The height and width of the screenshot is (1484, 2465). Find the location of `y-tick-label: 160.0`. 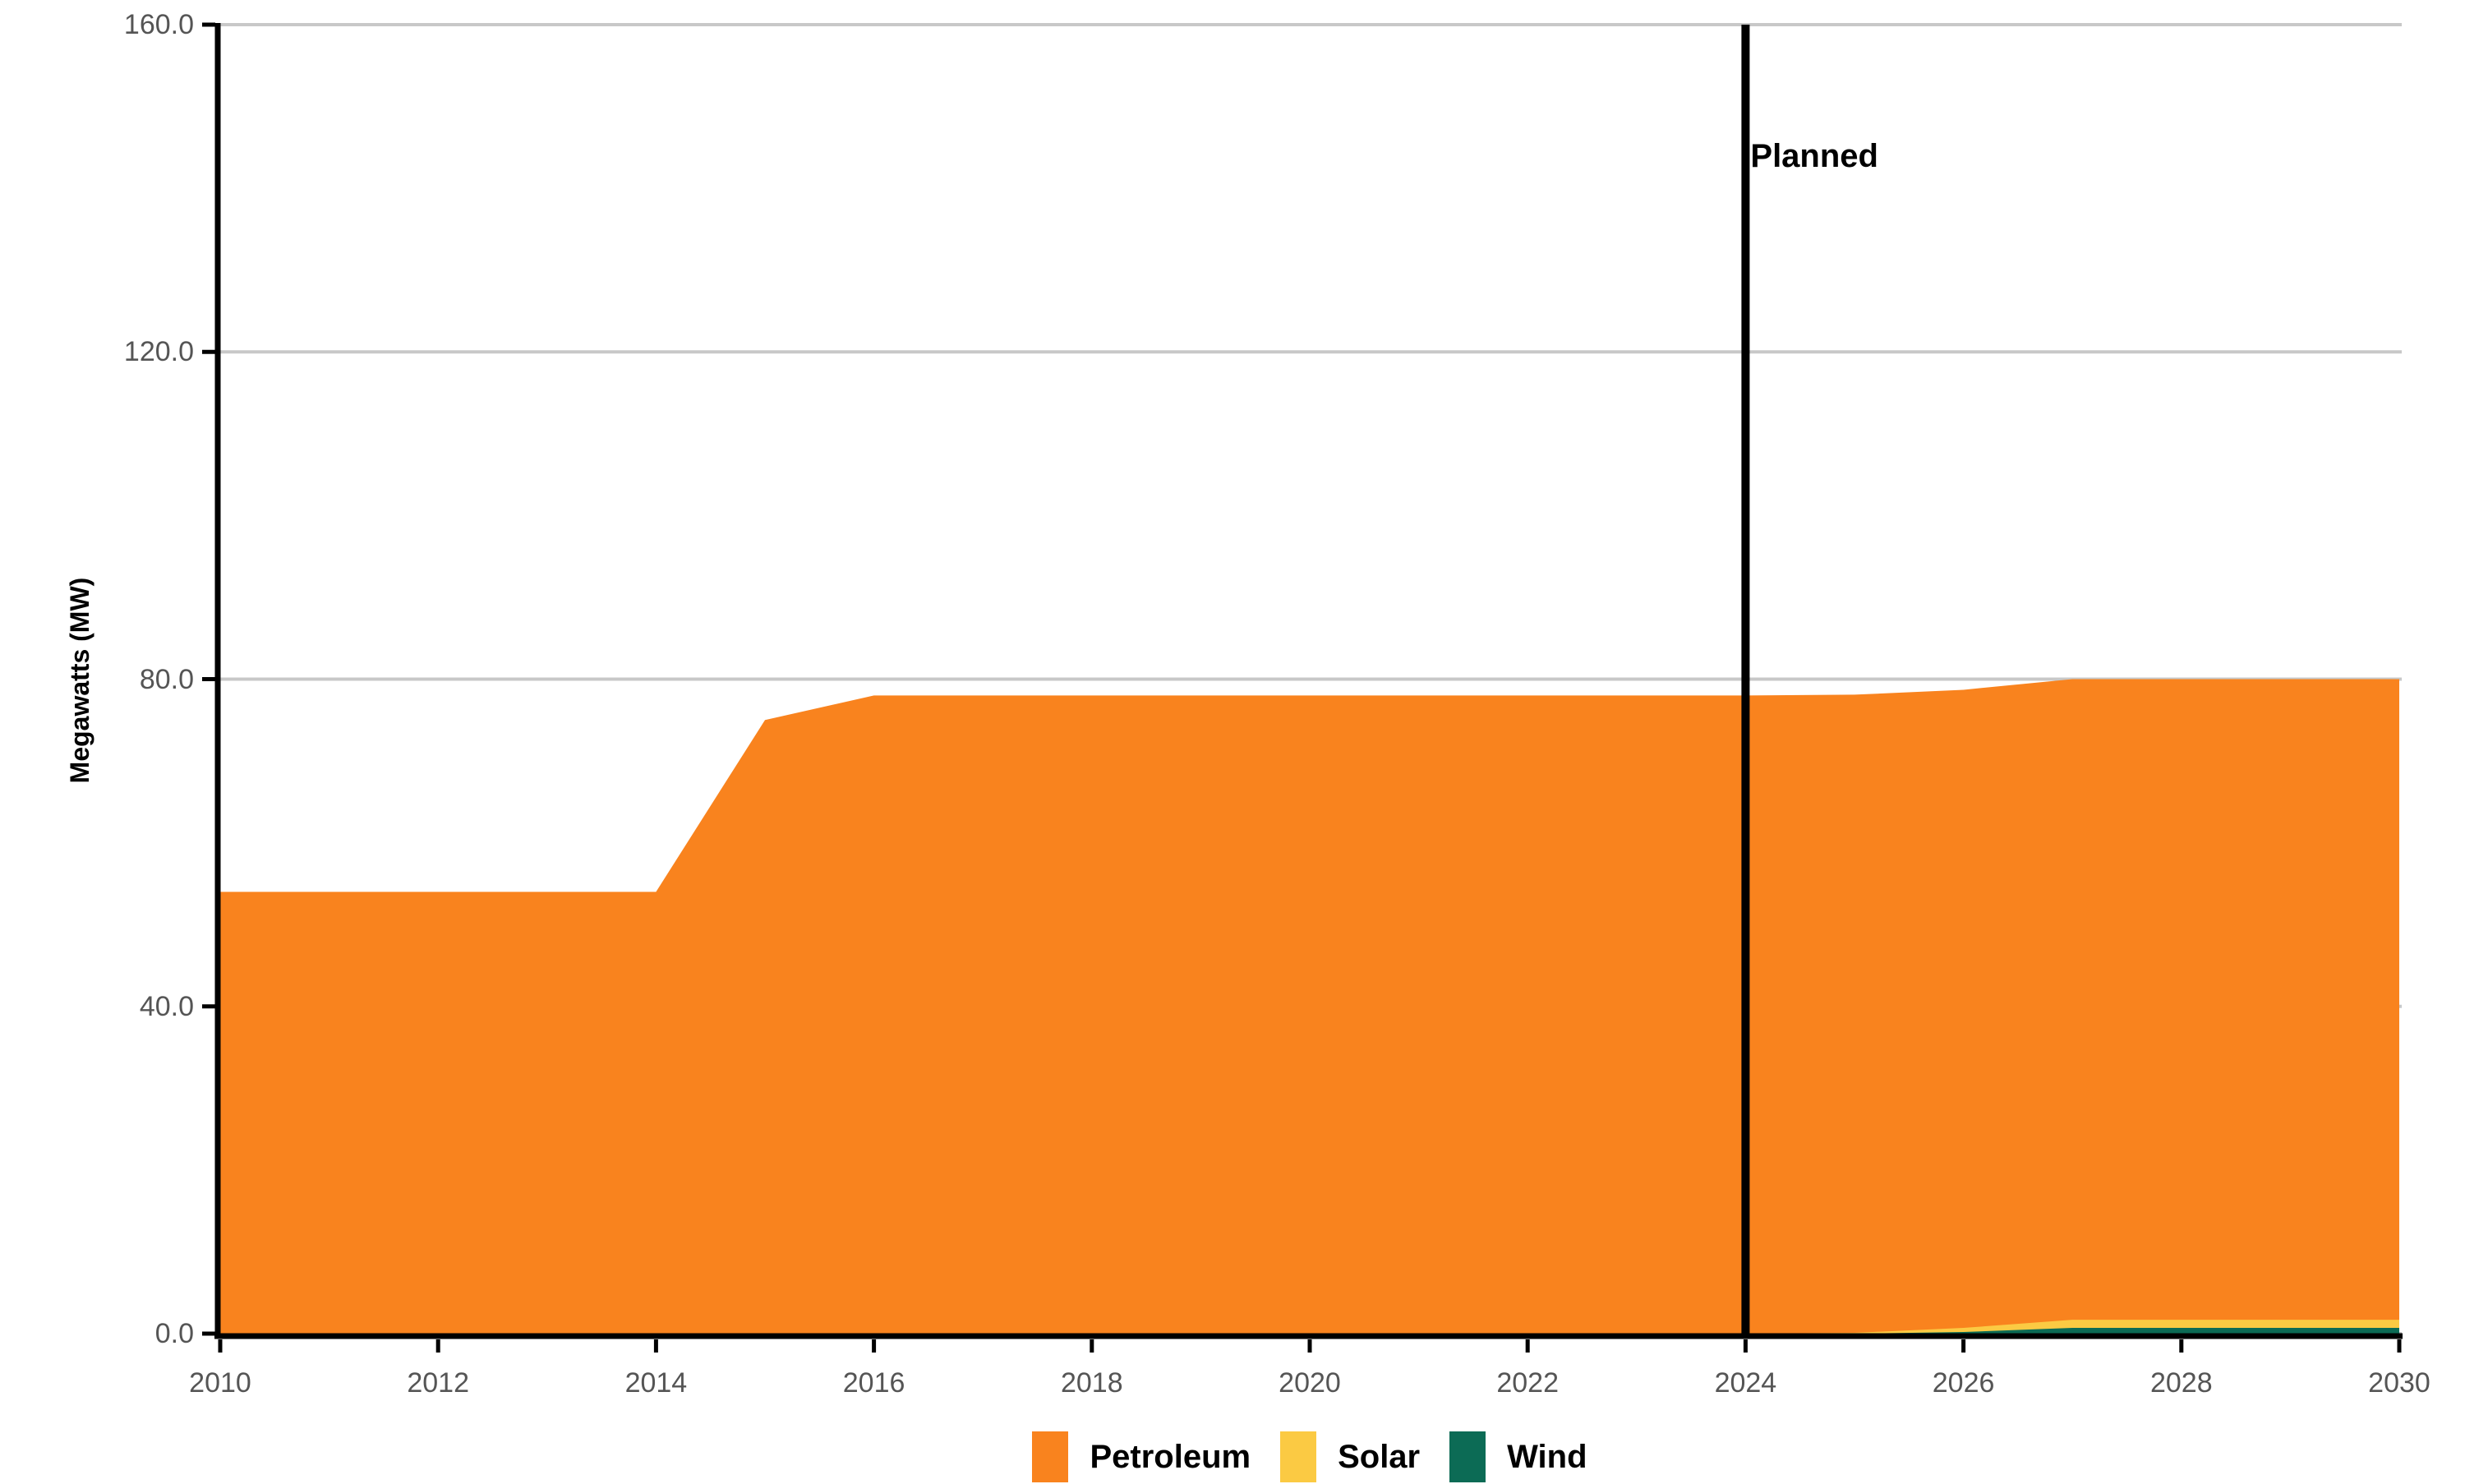

y-tick-label: 160.0 is located at coordinates (158, 24).